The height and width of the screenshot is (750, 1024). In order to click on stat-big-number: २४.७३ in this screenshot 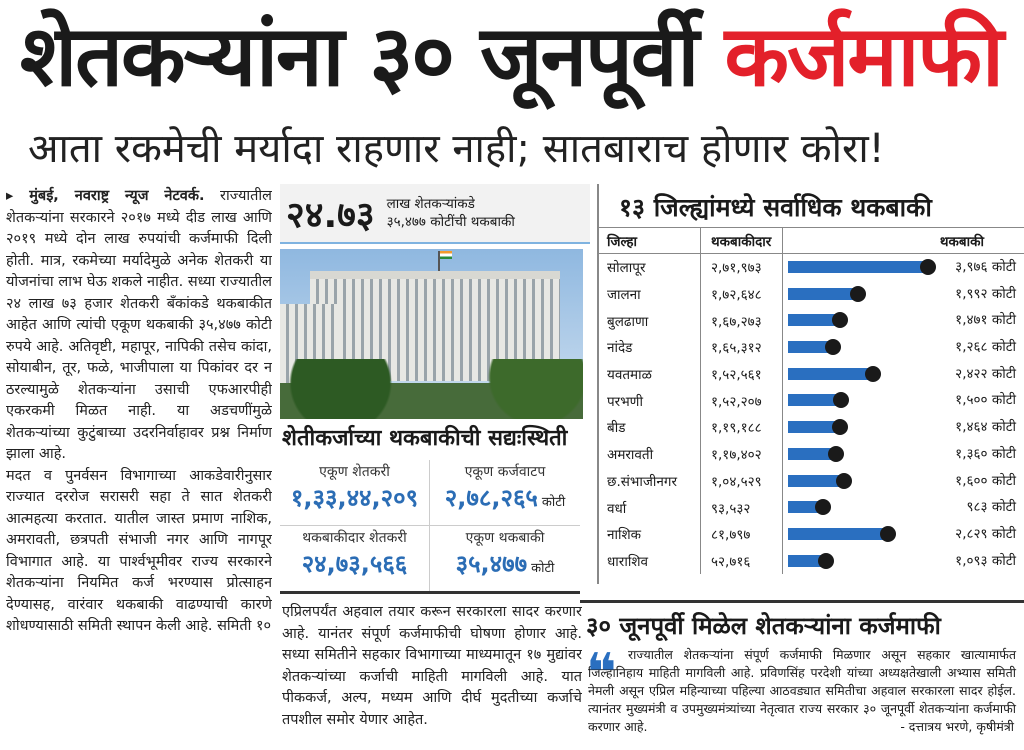, I will do `click(330, 215)`.